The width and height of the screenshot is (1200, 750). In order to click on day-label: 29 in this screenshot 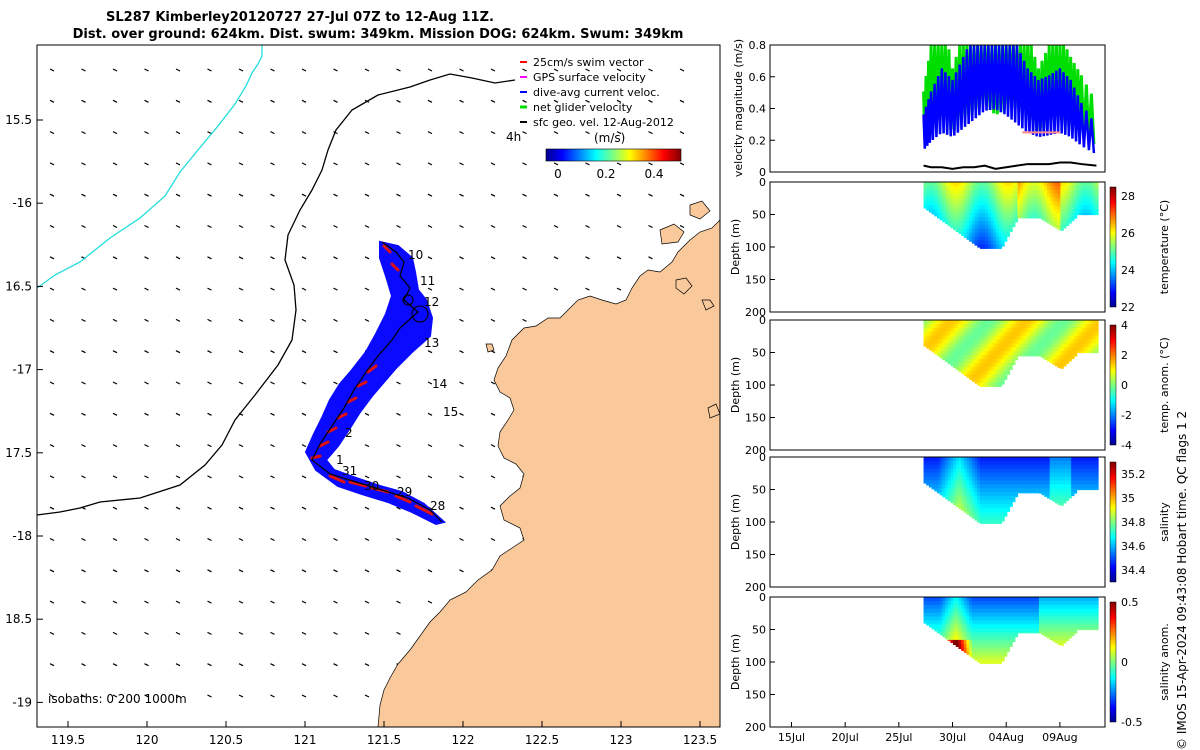, I will do `click(404, 492)`.